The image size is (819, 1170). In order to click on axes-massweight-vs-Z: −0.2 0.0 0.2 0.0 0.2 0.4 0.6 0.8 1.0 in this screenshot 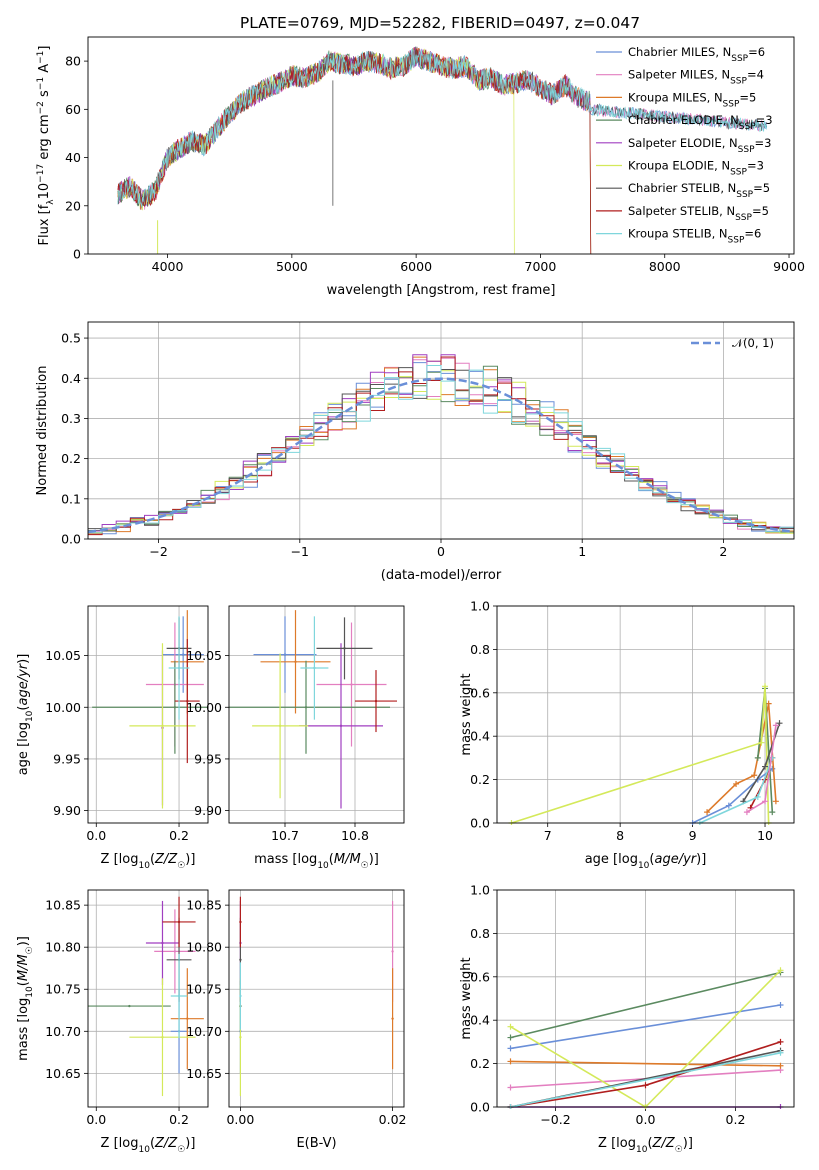, I will do `click(632, 1005)`.